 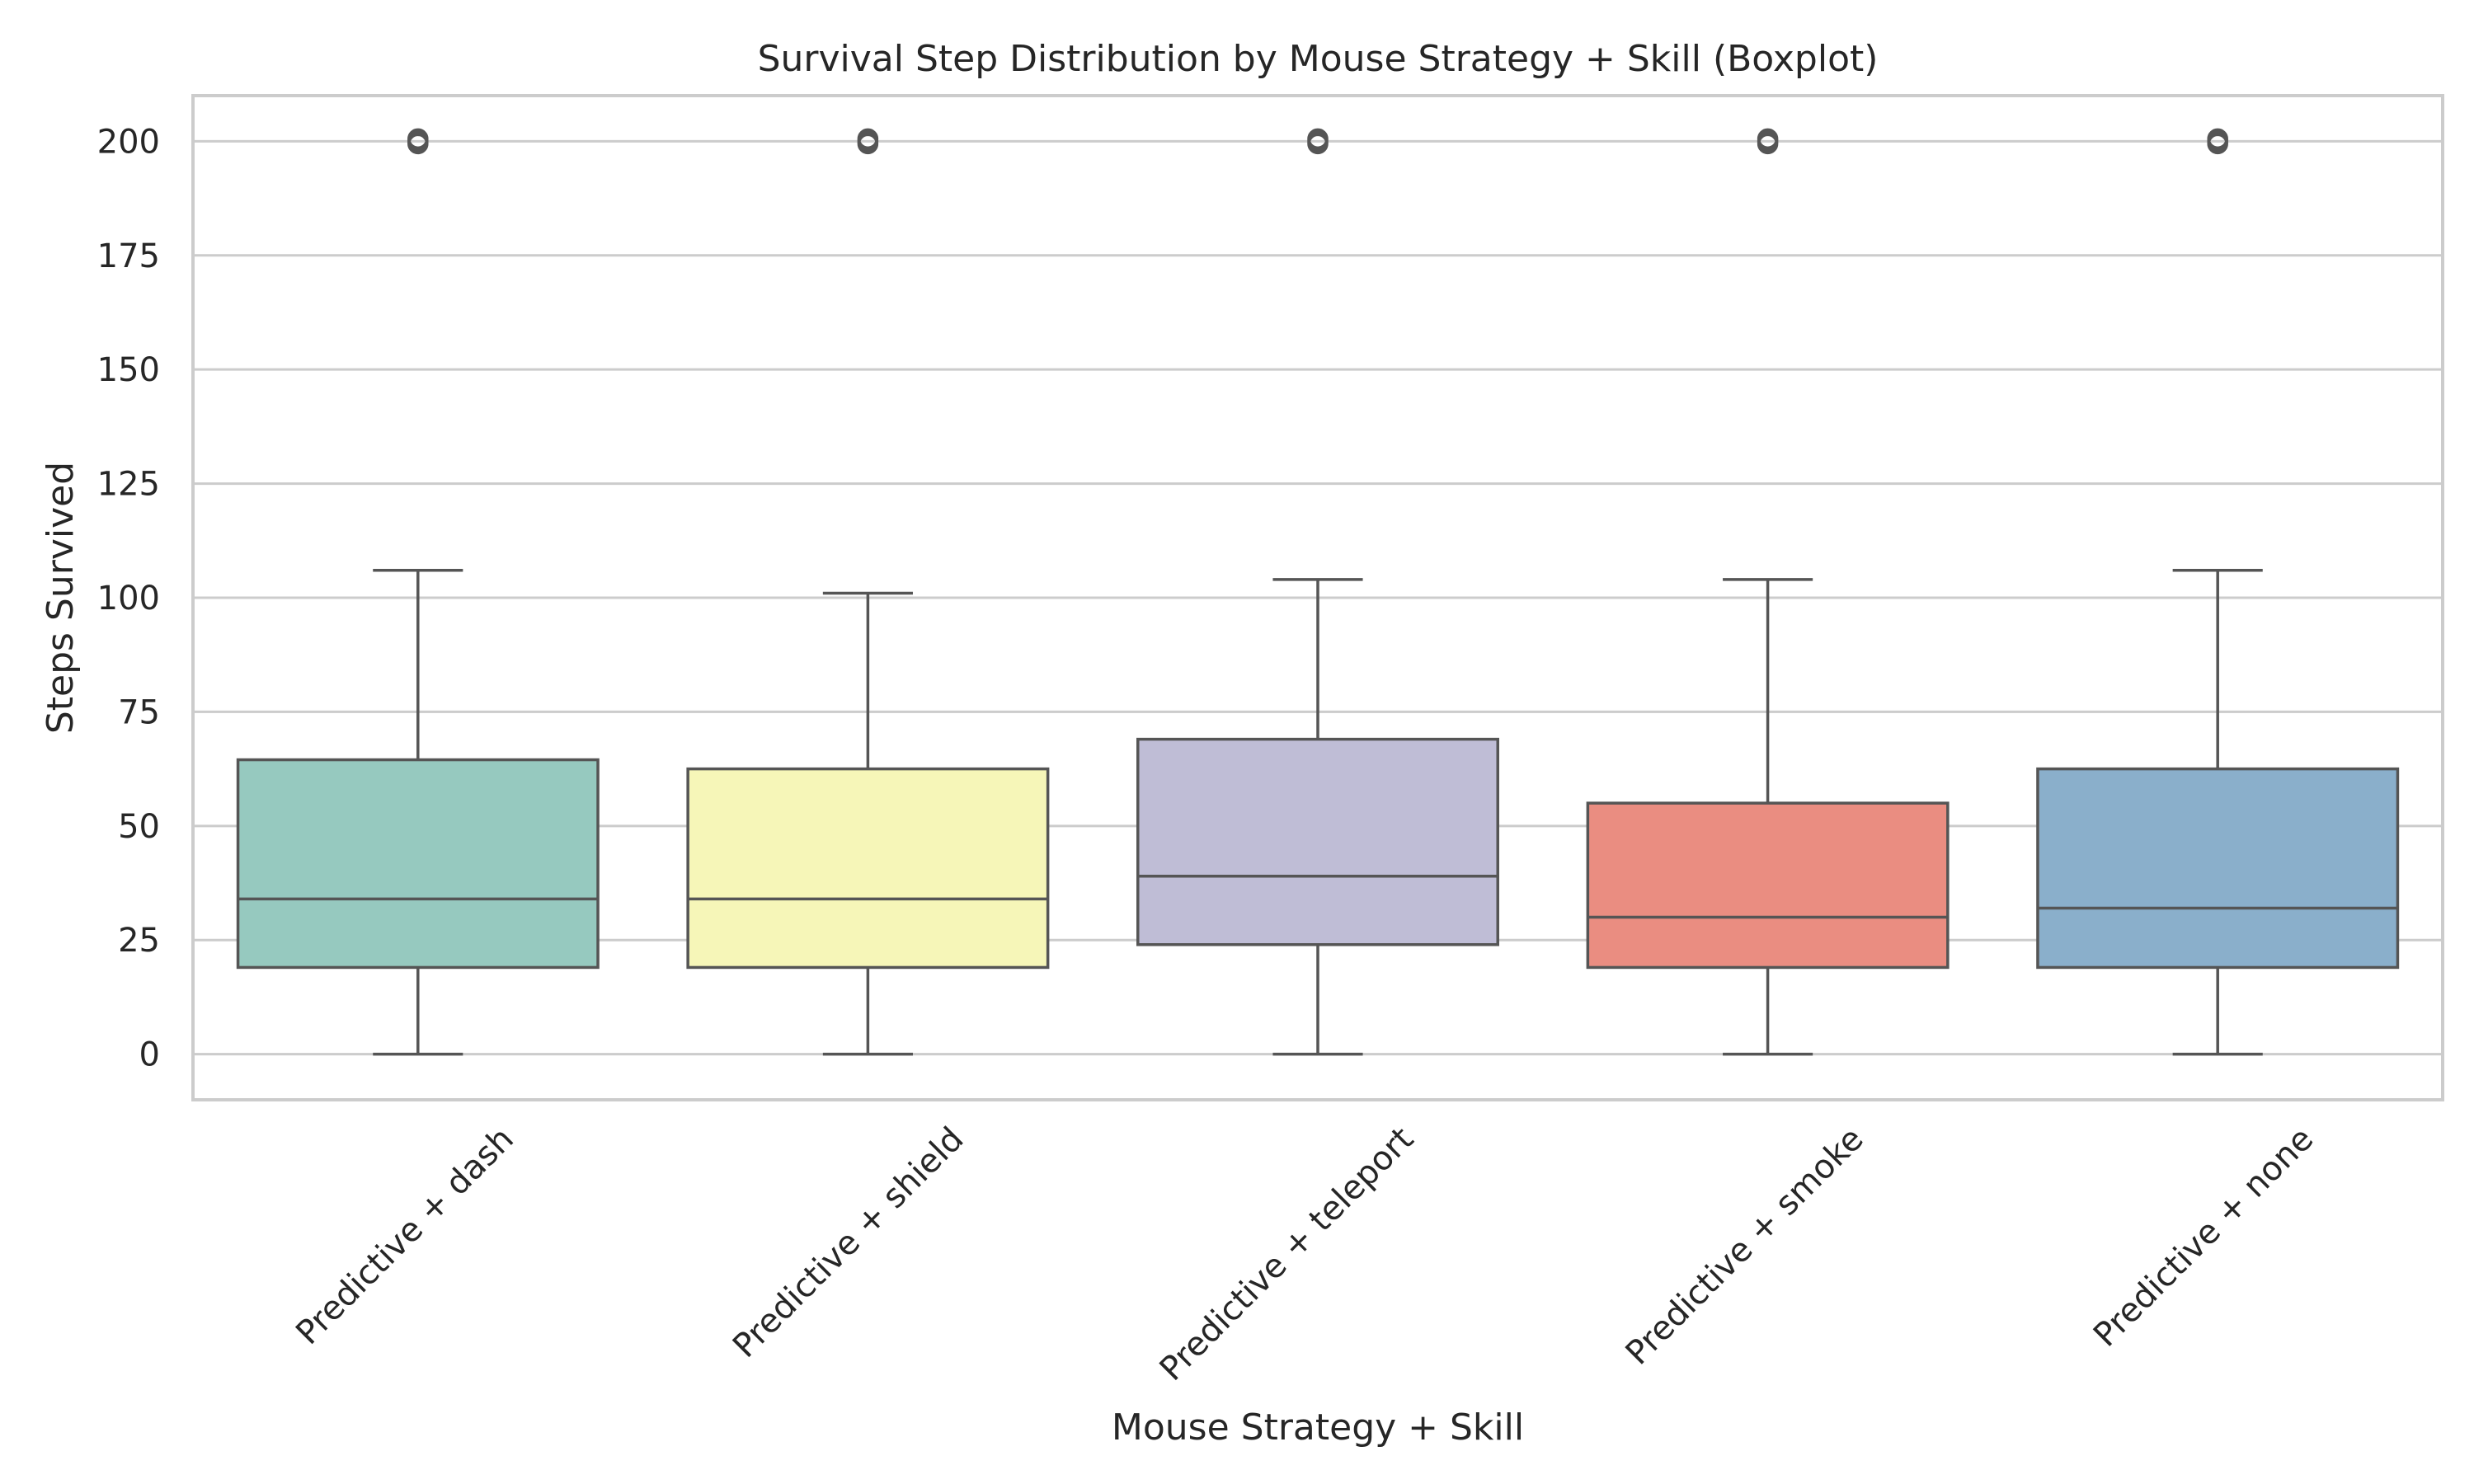 What do you see at coordinates (128, 142) in the screenshot?
I see `y-tick-label: 200` at bounding box center [128, 142].